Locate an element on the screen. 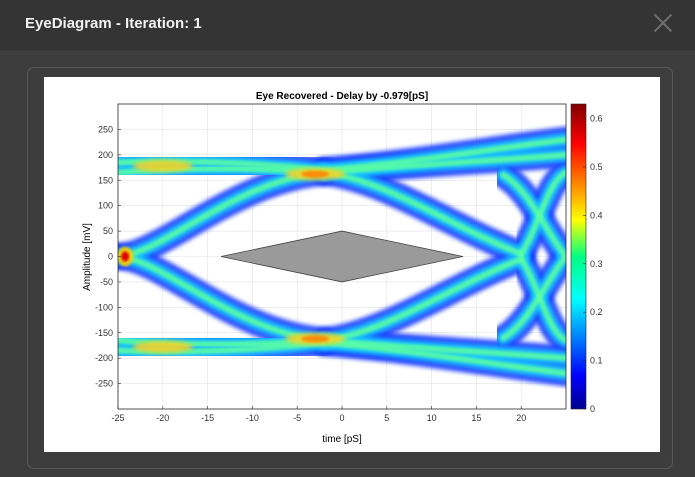 This screenshot has height=477, width=695. y-tick-label: 150 is located at coordinates (105, 180).